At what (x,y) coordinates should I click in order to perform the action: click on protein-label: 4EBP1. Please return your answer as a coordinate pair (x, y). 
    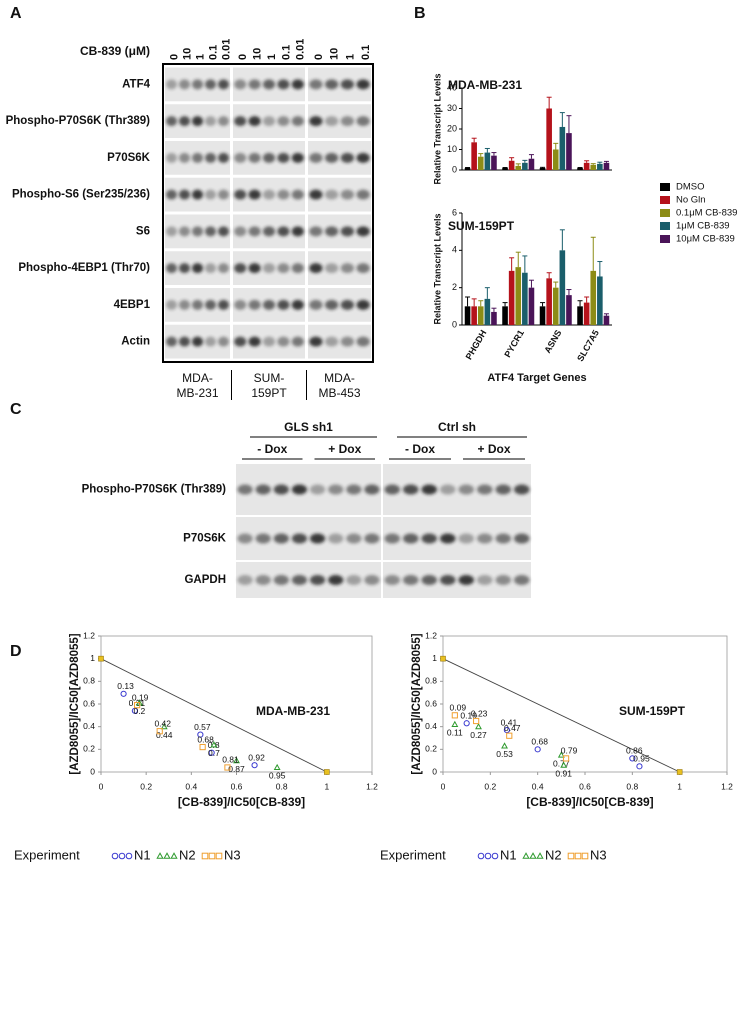
    Looking at the image, I should click on (132, 305).